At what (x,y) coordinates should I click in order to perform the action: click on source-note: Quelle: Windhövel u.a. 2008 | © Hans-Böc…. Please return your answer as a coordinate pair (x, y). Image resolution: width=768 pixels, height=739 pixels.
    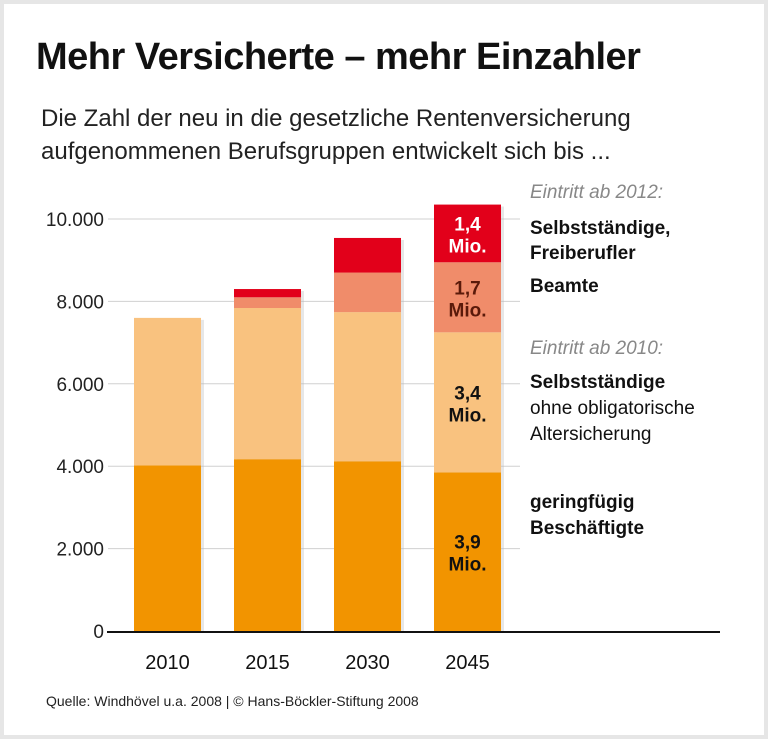
    Looking at the image, I should click on (232, 701).